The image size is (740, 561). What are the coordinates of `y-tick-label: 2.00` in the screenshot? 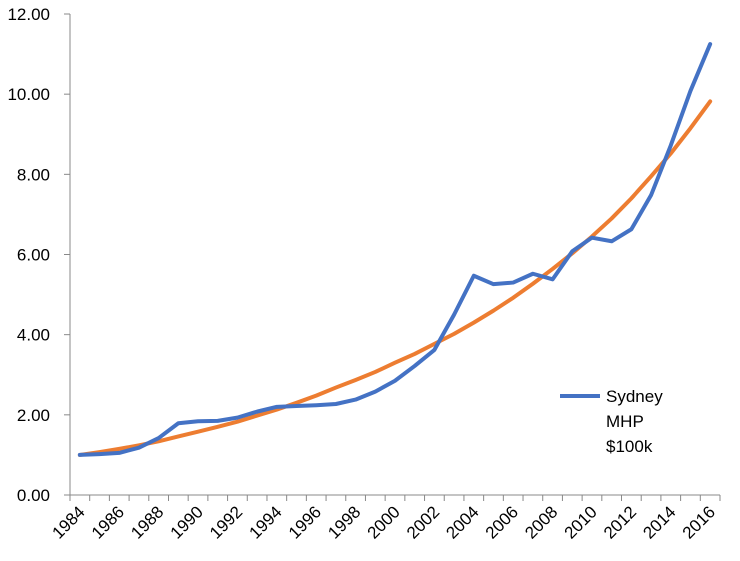 It's located at (33, 415).